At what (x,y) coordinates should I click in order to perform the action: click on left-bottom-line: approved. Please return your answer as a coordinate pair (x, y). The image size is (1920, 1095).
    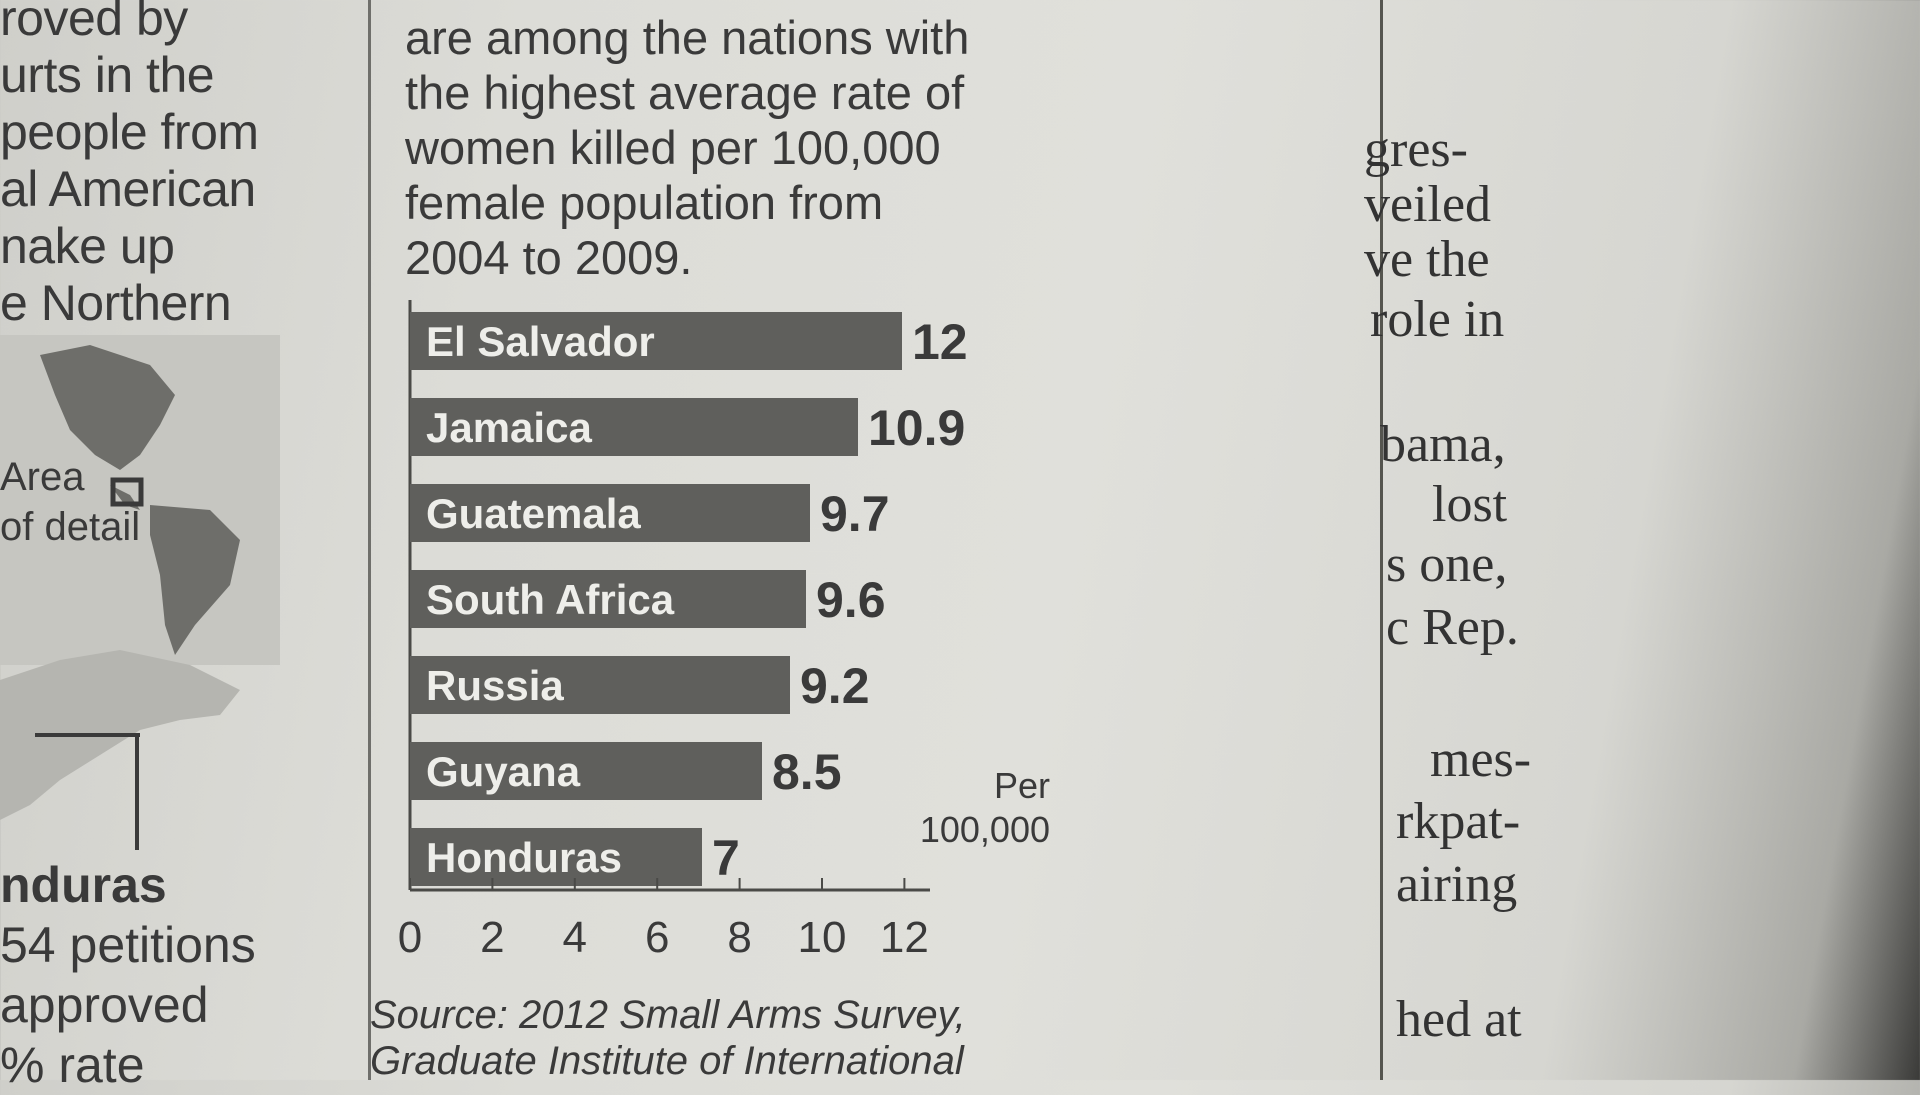
    Looking at the image, I should click on (104, 1005).